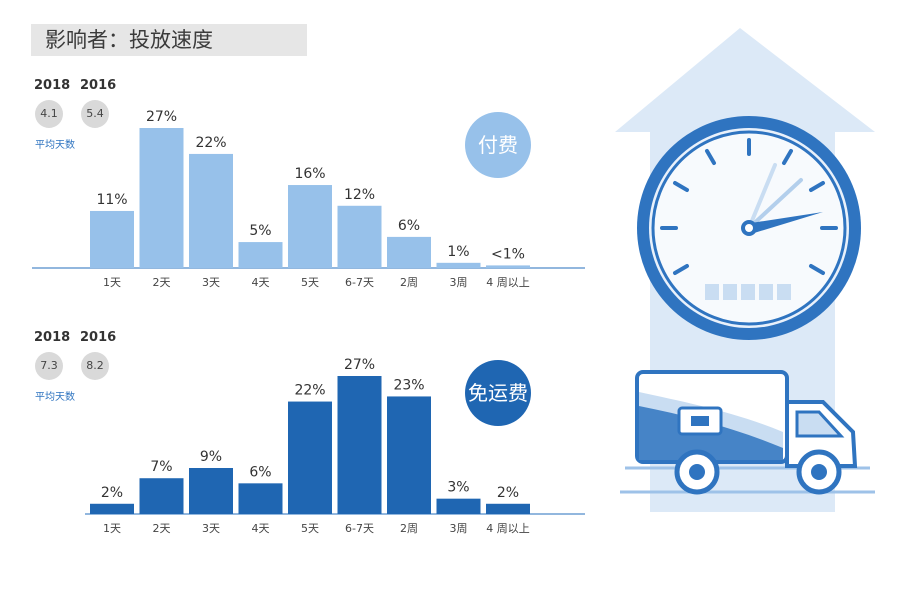  Describe the element at coordinates (747, 432) in the screenshot. I see `truck-icon` at that location.